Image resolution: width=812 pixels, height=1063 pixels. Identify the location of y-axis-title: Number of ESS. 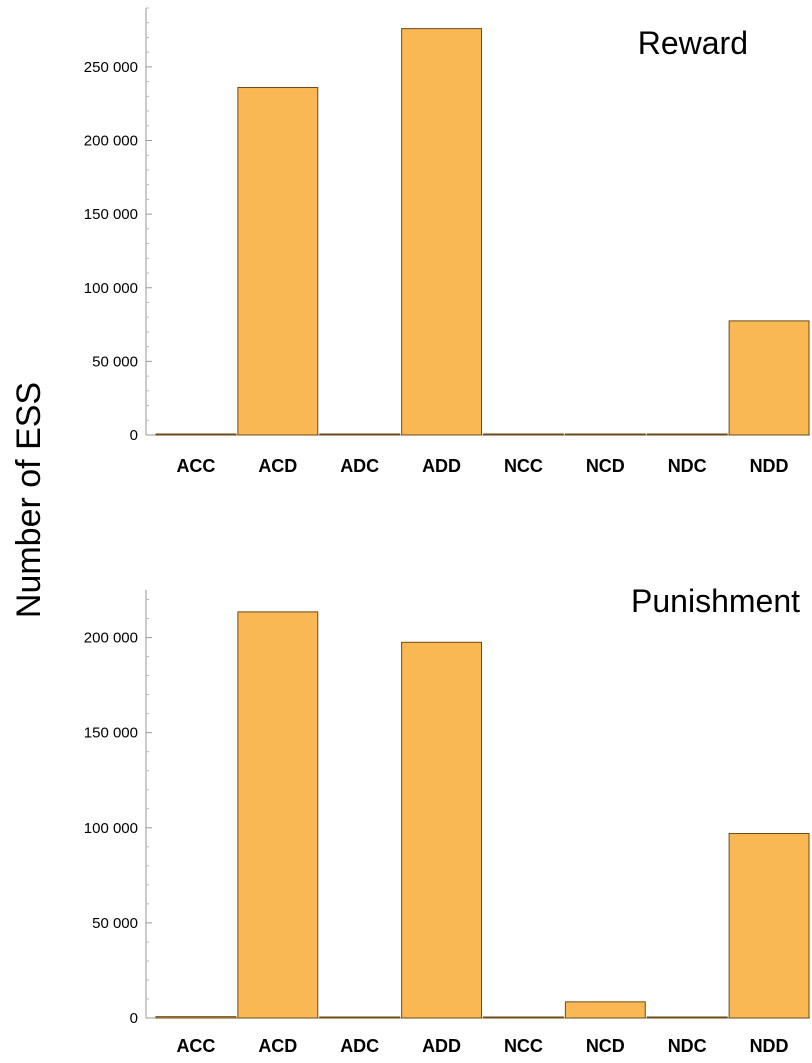
(29, 500).